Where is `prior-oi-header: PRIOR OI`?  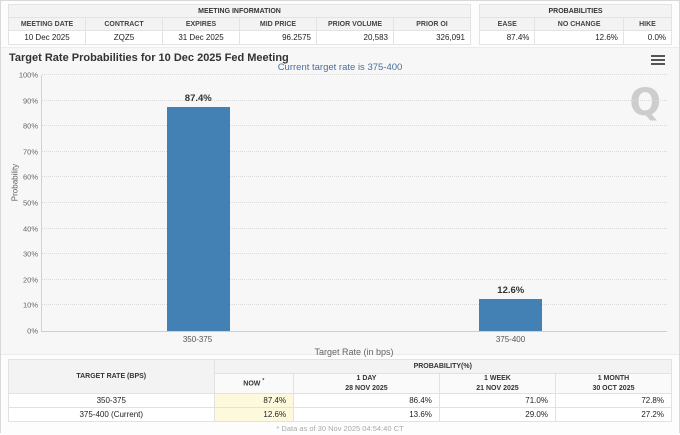
prior-oi-header: PRIOR OI is located at coordinates (432, 24).